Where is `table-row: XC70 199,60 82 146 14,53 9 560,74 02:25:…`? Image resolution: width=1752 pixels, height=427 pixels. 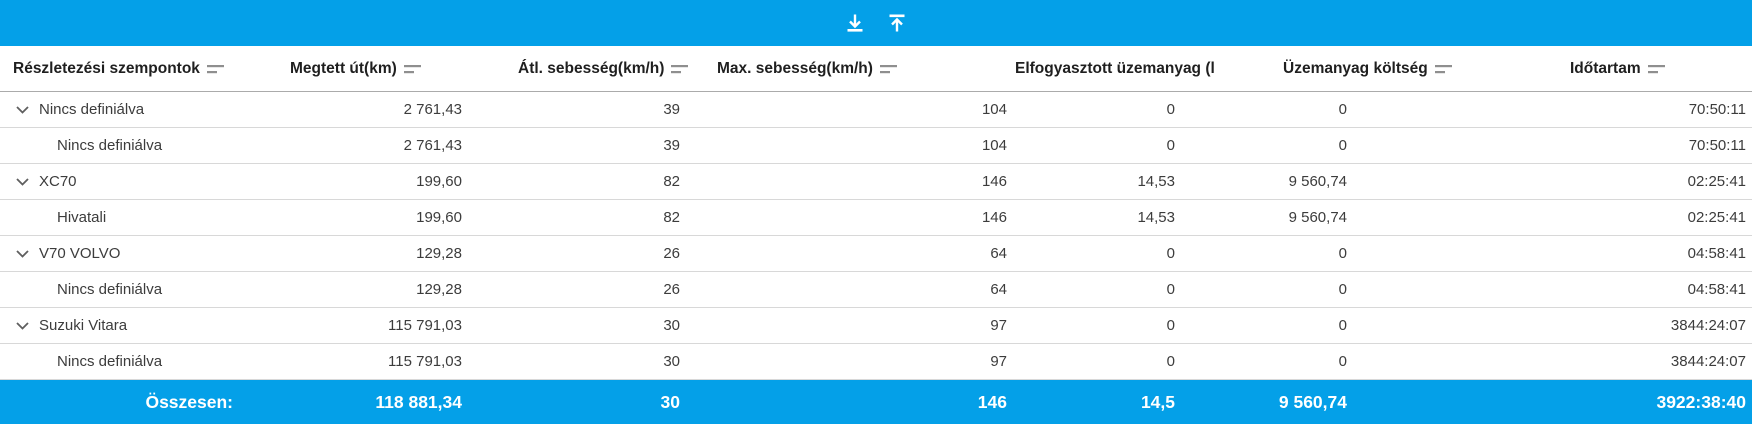
table-row: XC70 199,60 82 146 14,53 9 560,74 02:25:… is located at coordinates (876, 182).